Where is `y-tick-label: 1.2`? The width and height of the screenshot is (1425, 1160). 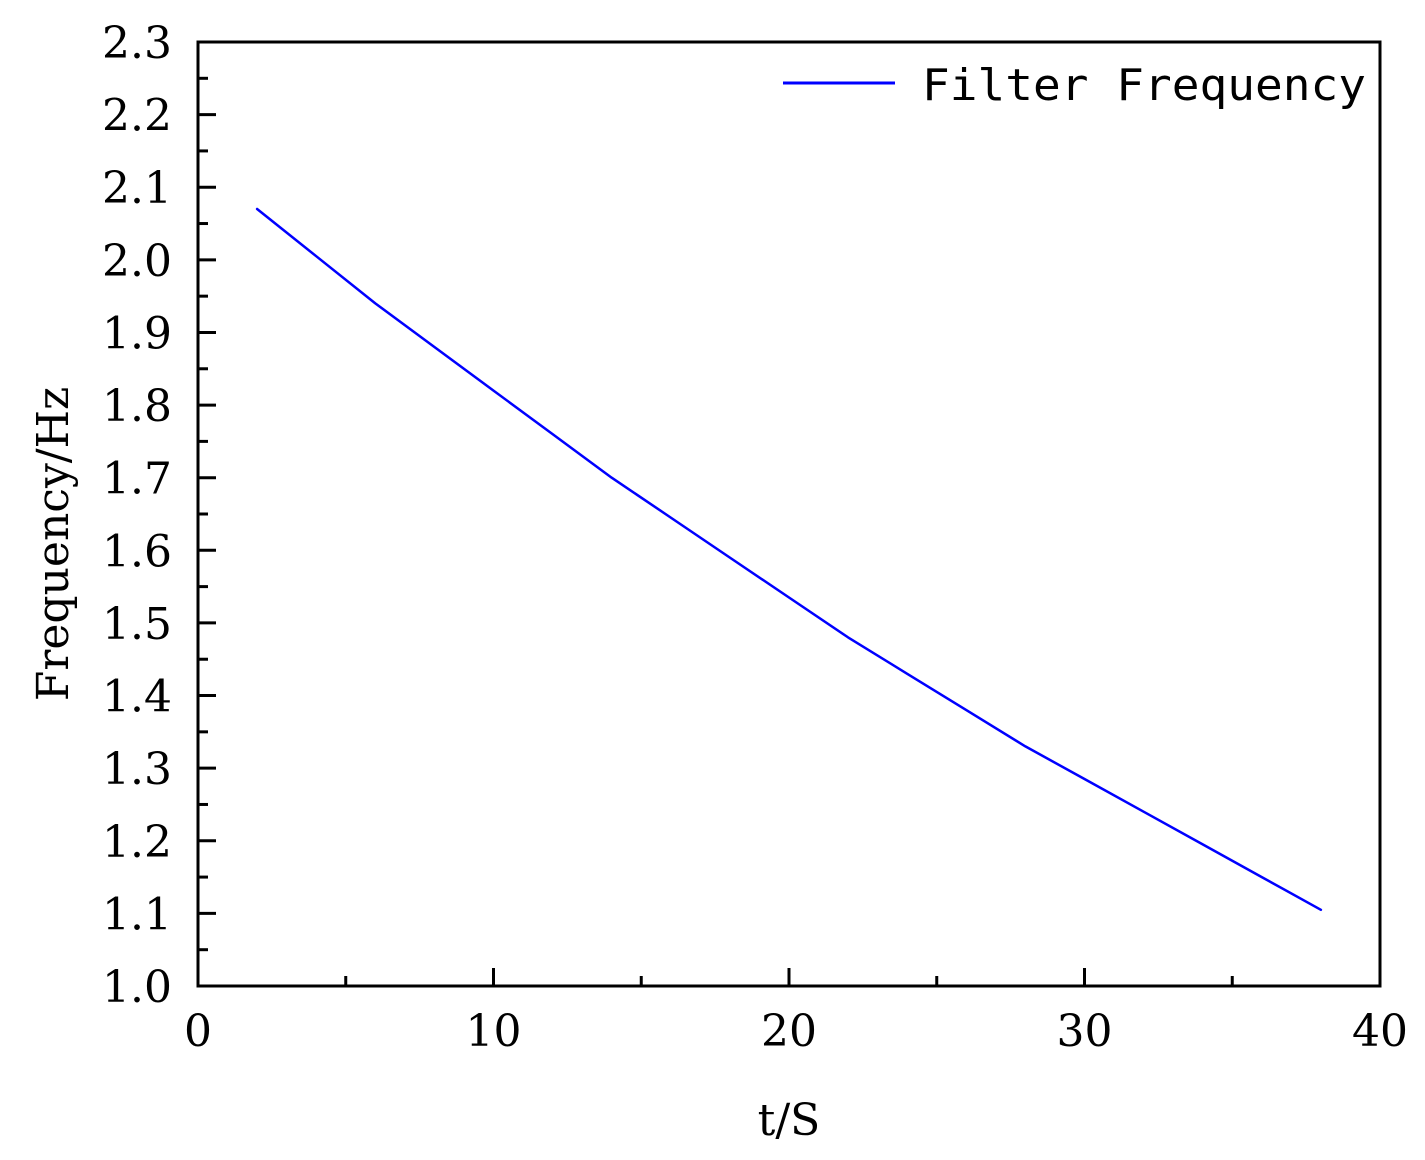
y-tick-label: 1.2 is located at coordinates (137, 842).